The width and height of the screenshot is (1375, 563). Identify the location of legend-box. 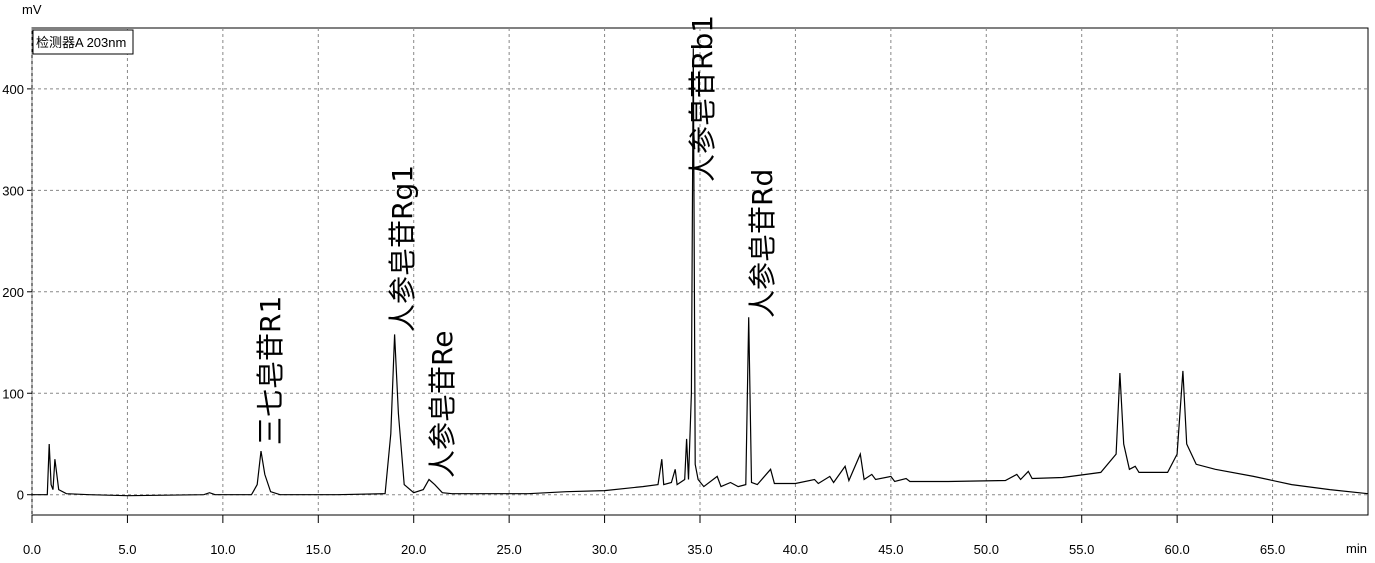
(83, 42).